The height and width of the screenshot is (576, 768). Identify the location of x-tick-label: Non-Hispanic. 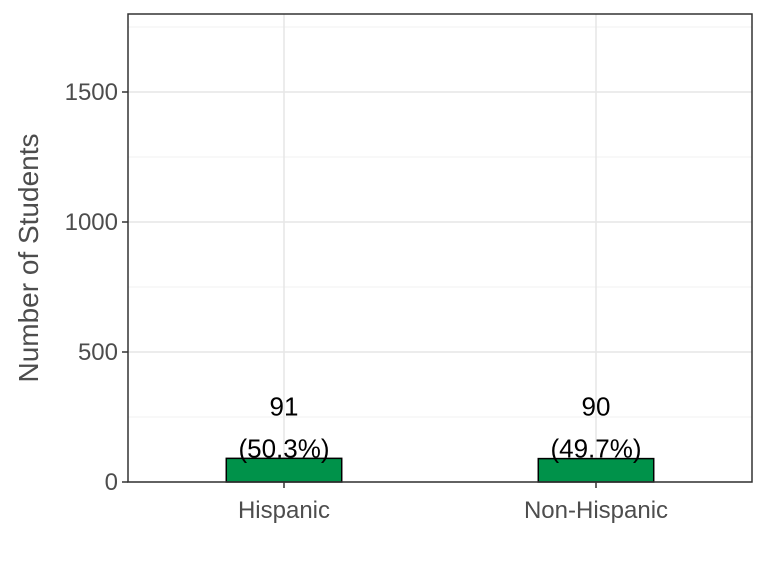
(596, 510).